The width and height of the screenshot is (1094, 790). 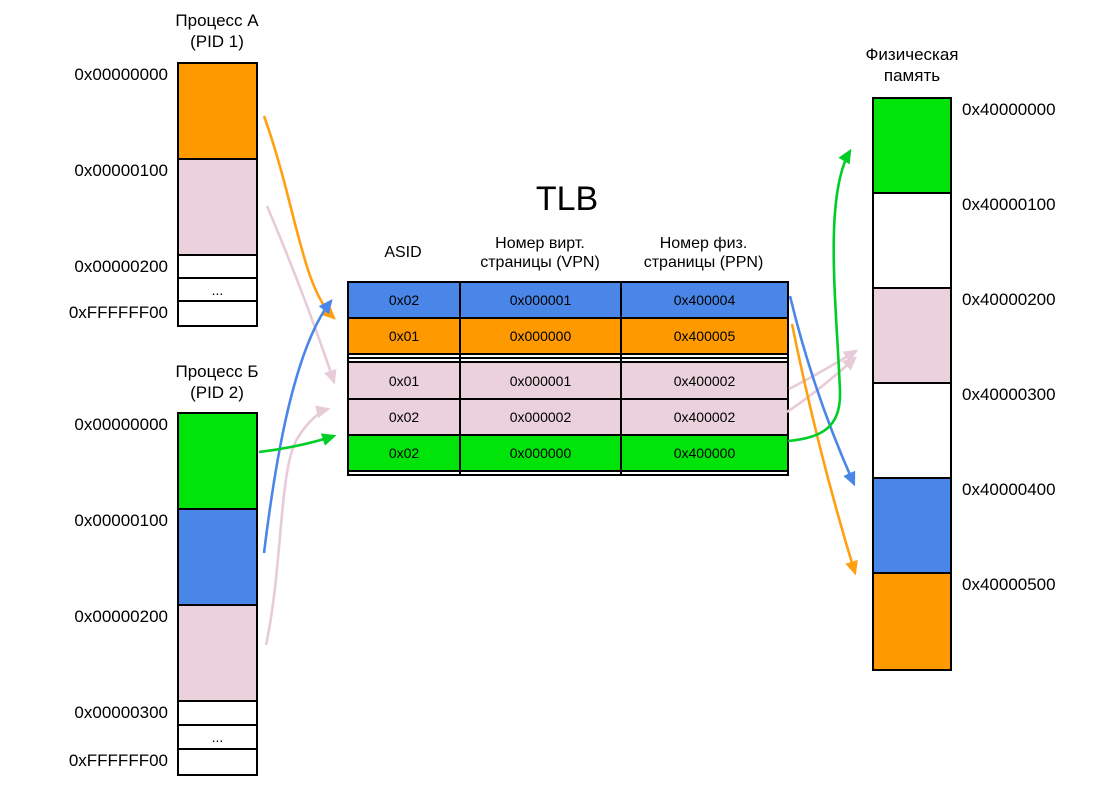 What do you see at coordinates (540, 253) in the screenshot?
I see `tlb-column-header-vpn: Номер вирт. страницы (VPN)` at bounding box center [540, 253].